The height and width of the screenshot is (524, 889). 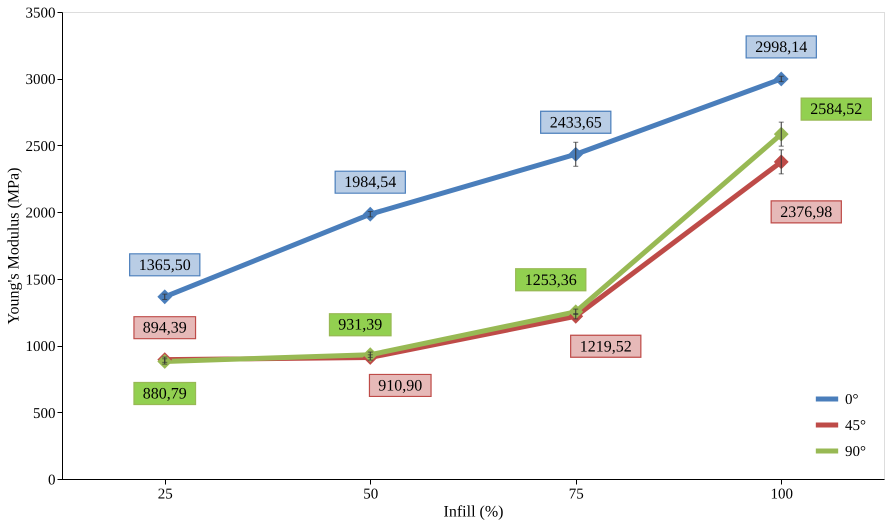 I want to click on data-label: 931,39, so click(x=360, y=325).